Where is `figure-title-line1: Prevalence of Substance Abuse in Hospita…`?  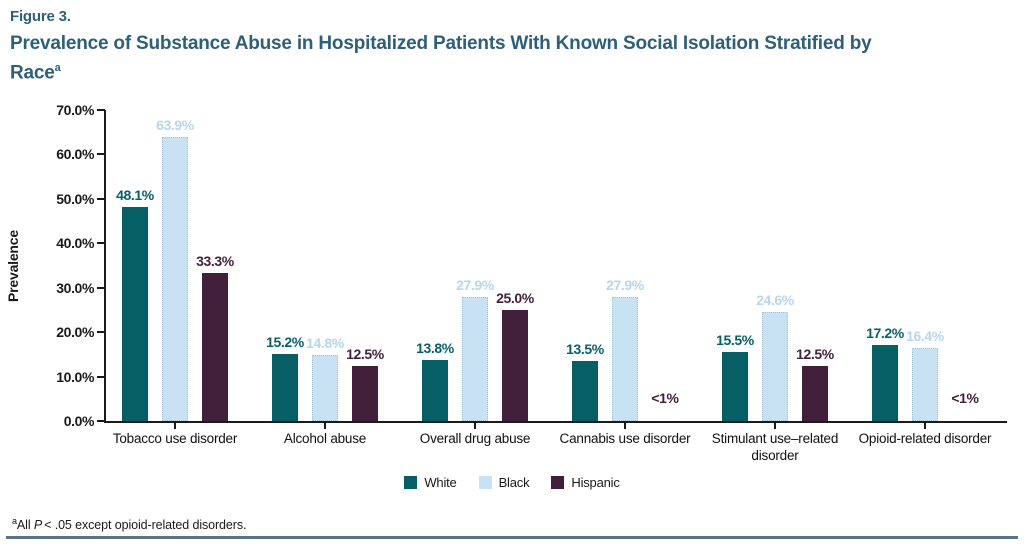 figure-title-line1: Prevalence of Substance Abuse in Hospita… is located at coordinates (441, 43).